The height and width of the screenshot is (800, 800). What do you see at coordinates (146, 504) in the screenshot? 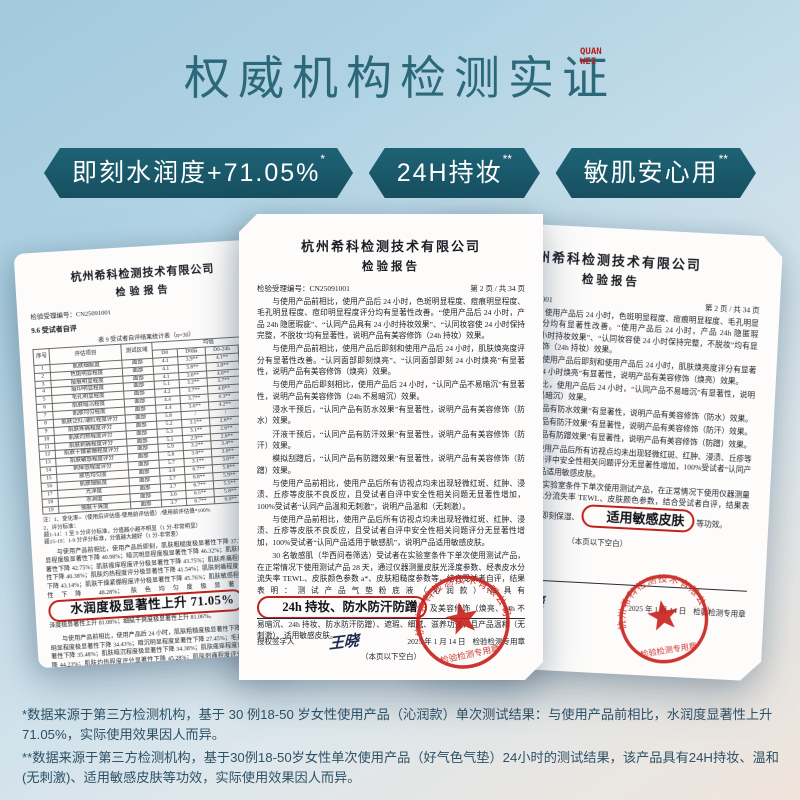
I see `cell: 面部` at bounding box center [146, 504].